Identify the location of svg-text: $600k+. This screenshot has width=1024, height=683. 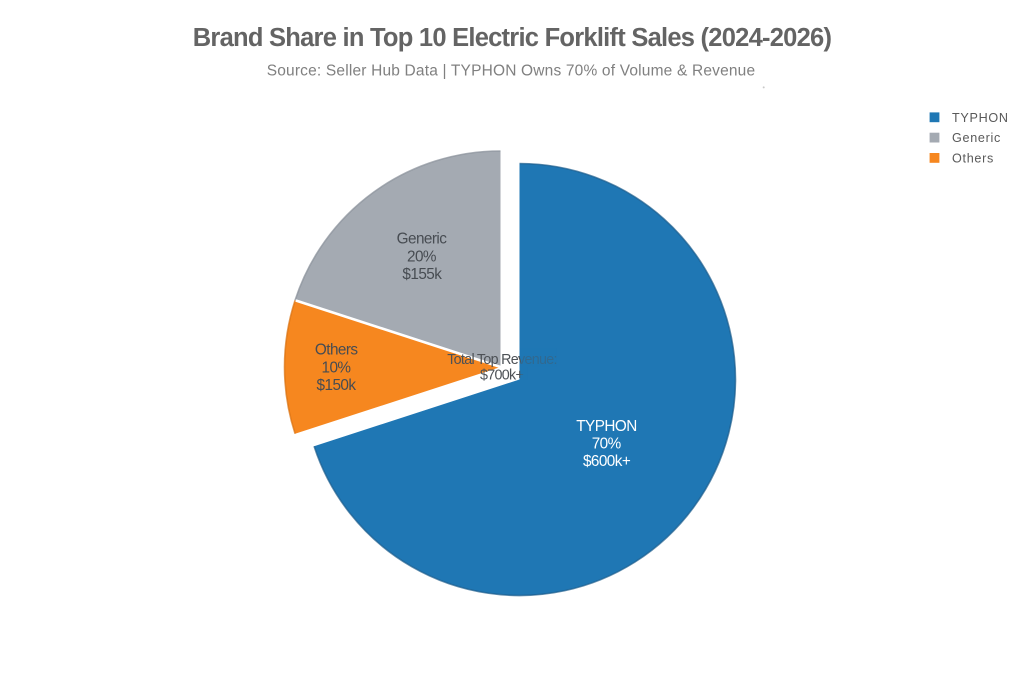
(607, 461).